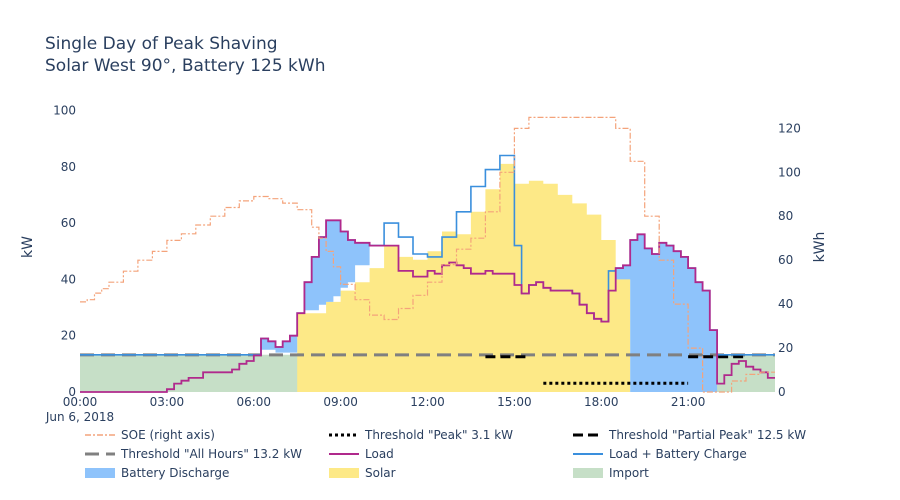 This screenshot has width=900, height=500. I want to click on x-tick-label: 03:00, so click(167, 402).